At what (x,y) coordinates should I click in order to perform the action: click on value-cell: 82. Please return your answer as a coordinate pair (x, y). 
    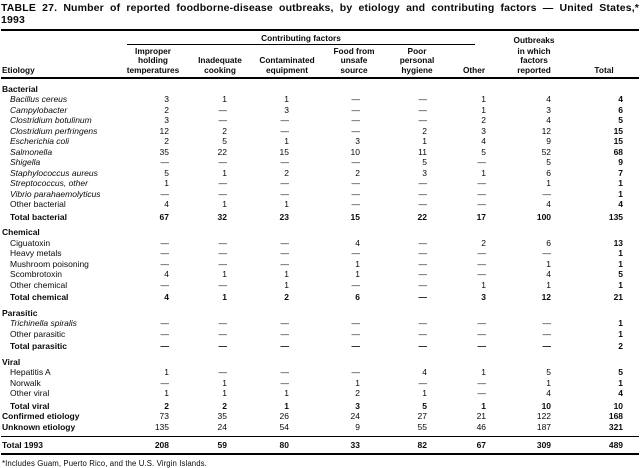
    Looking at the image, I should click on (417, 445).